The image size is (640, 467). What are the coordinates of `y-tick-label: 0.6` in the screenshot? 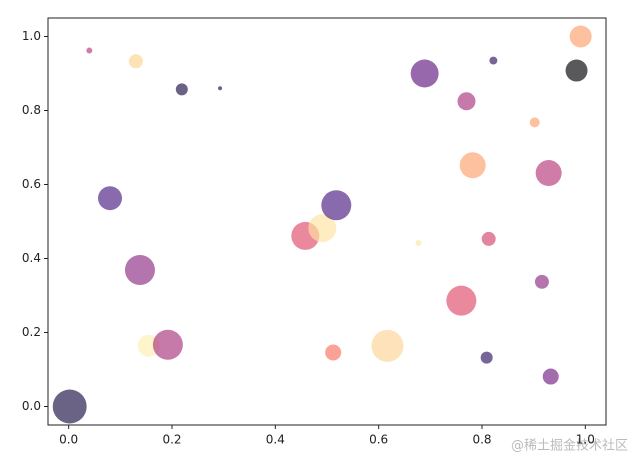 It's located at (31, 184).